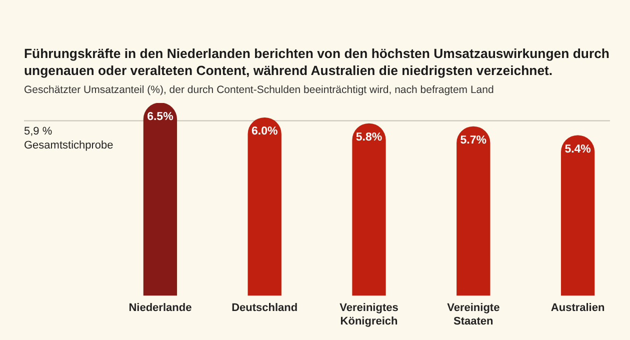 The height and width of the screenshot is (340, 630). What do you see at coordinates (160, 116) in the screenshot?
I see `data-label: 6.5%` at bounding box center [160, 116].